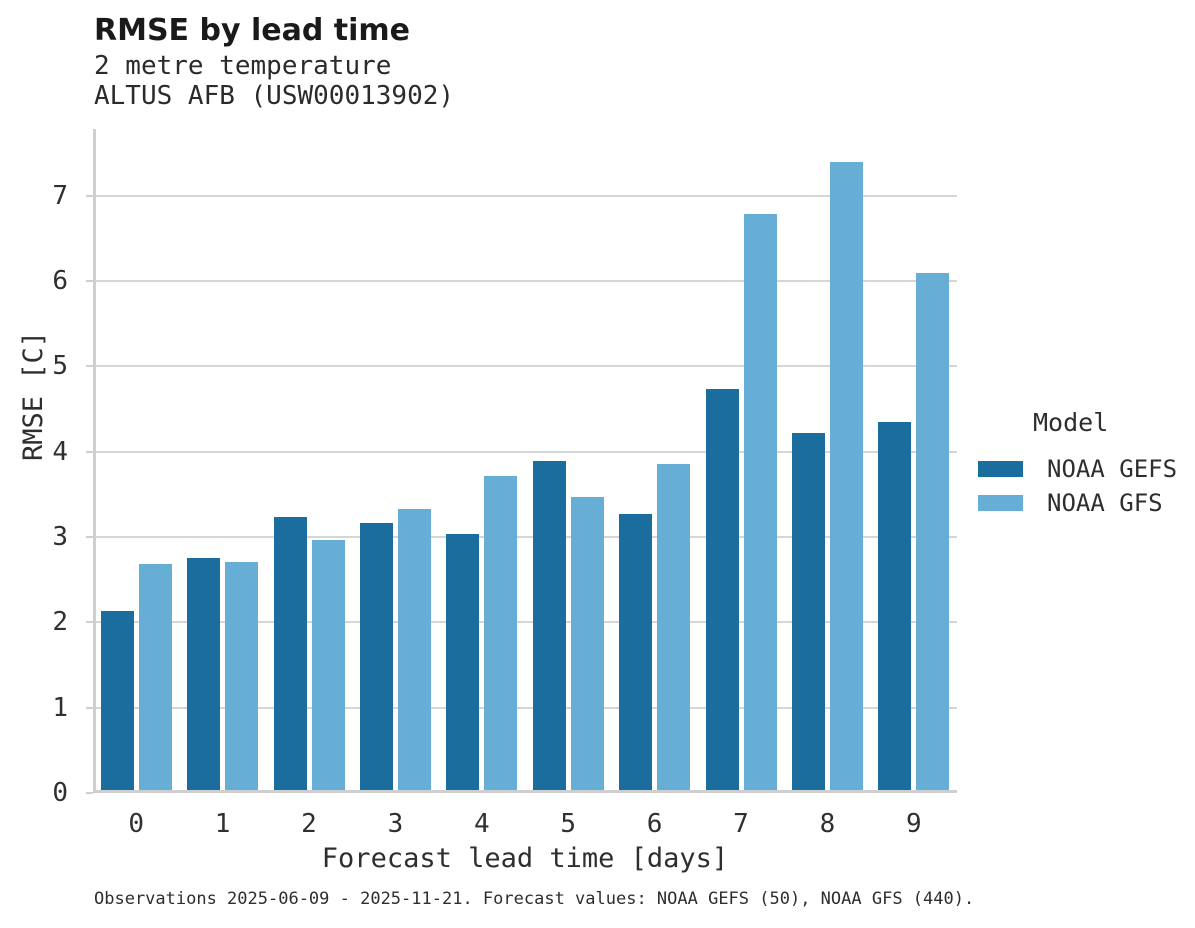 This screenshot has height=928, width=1195. I want to click on y-tick-label-3: 3, so click(60, 536).